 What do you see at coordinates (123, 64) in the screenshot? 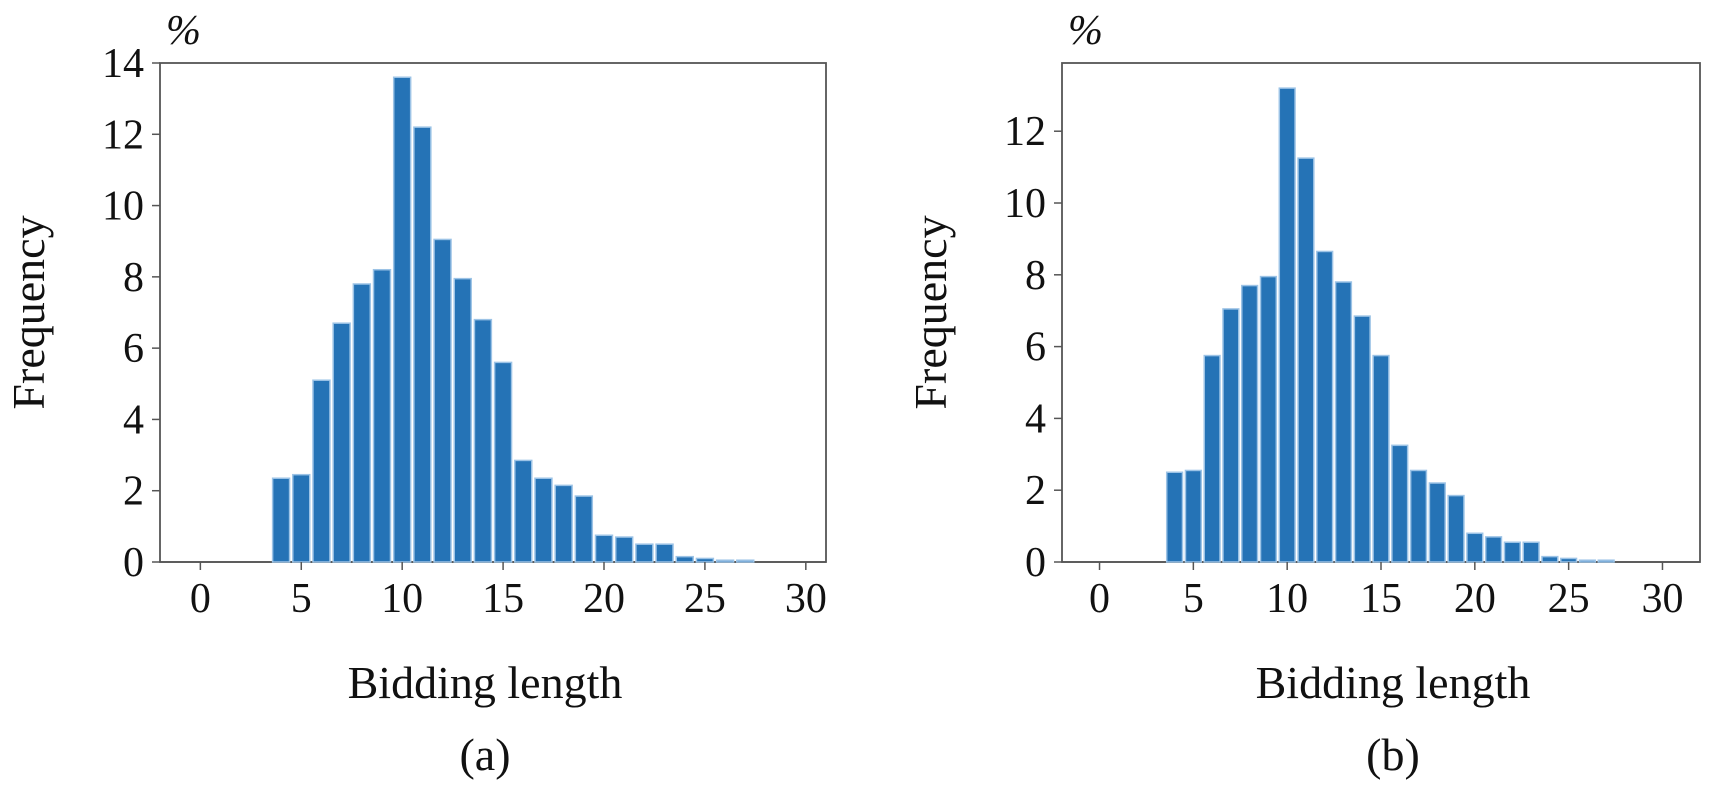
I see `y-tick-label: 14` at bounding box center [123, 64].